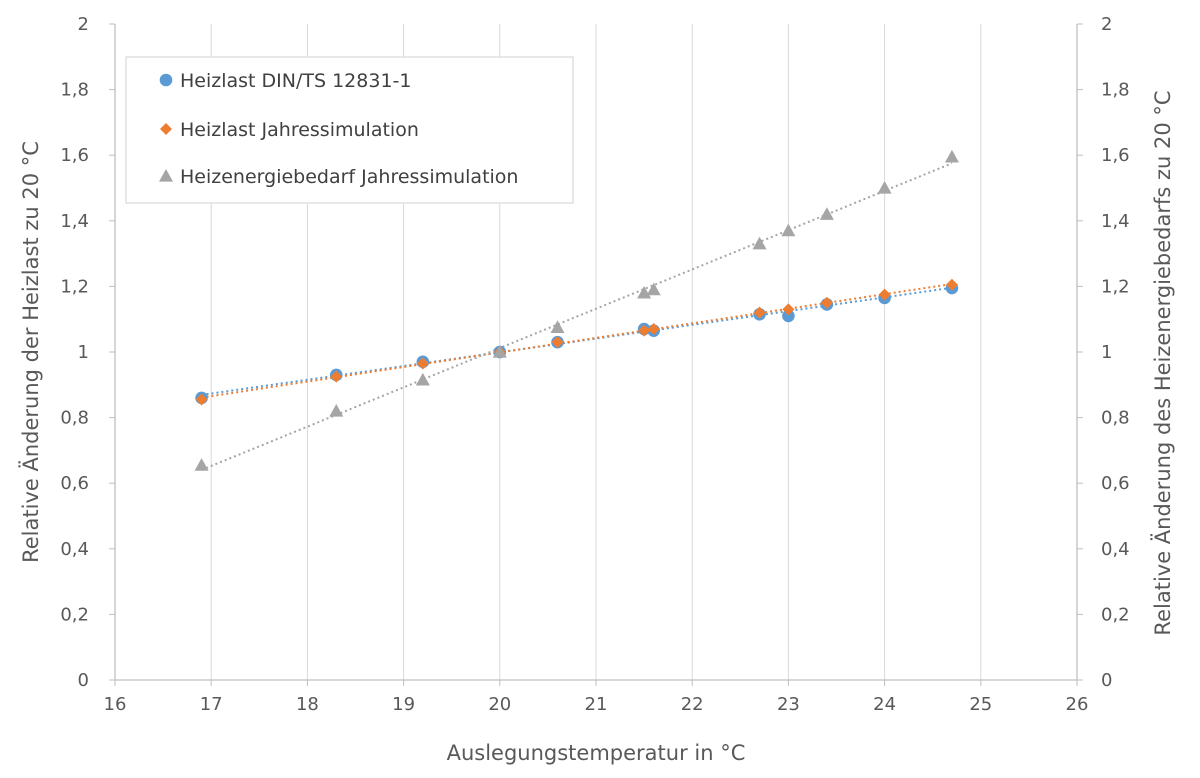 The height and width of the screenshot is (778, 1200). Describe the element at coordinates (295, 81) in the screenshot. I see `legend-label-series-1: Heizlast DIN/TS 12831-1` at that location.